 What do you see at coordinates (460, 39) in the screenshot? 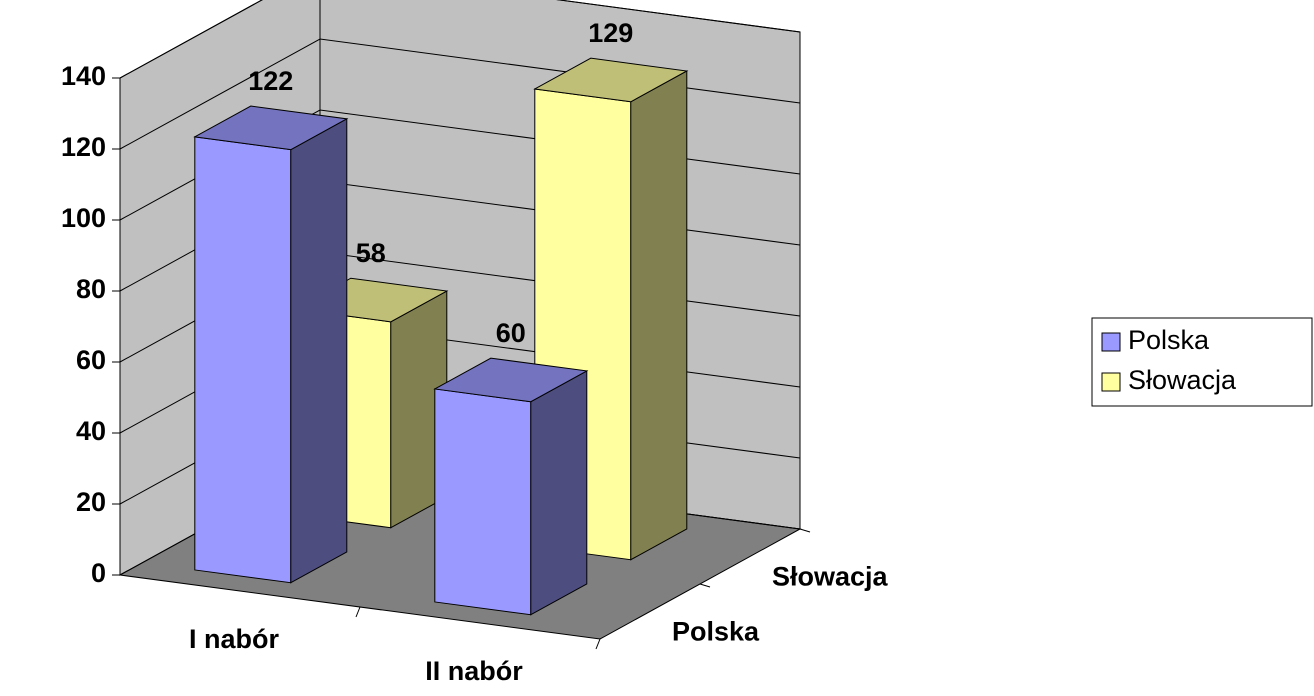
I see `grid-line` at bounding box center [460, 39].